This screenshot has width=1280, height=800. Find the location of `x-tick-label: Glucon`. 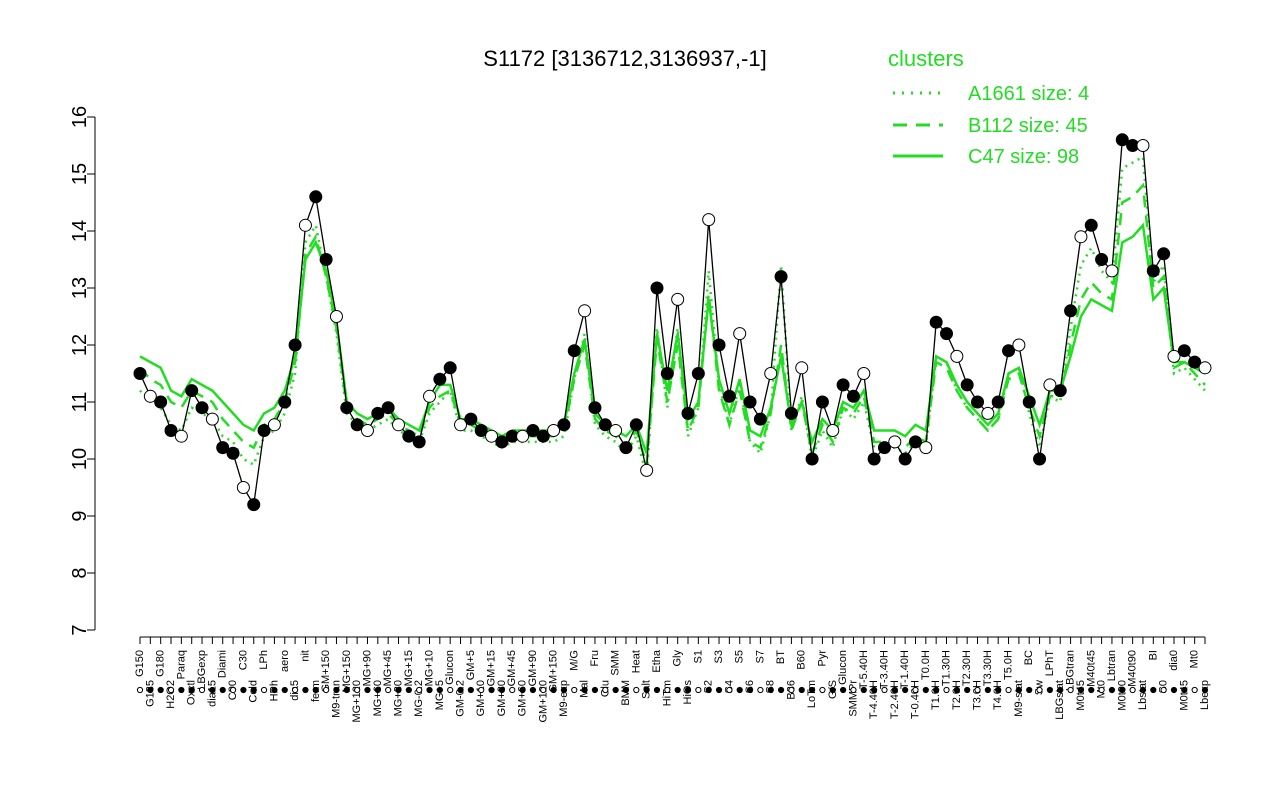

x-tick-label: Glucon is located at coordinates (843, 667).